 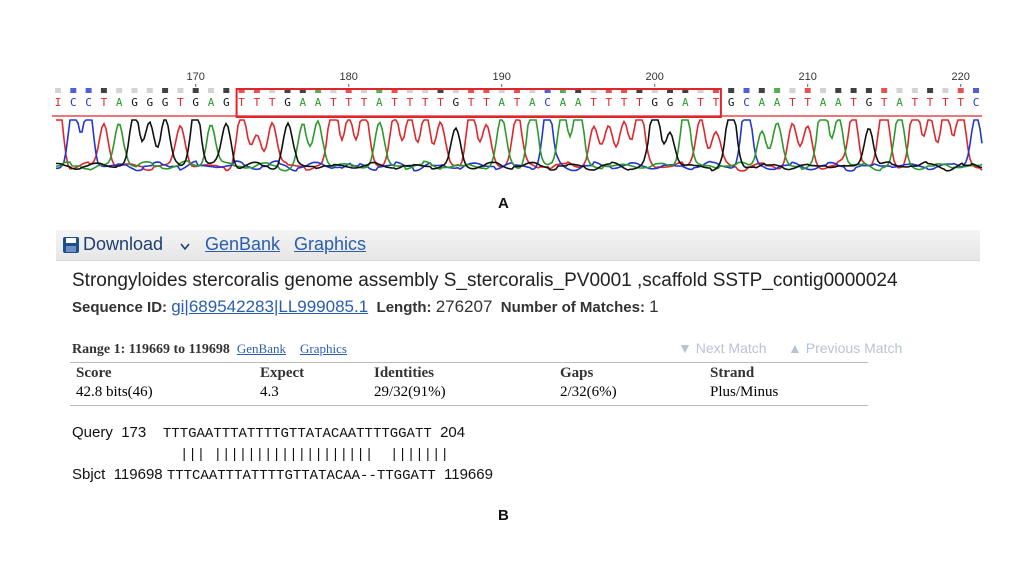 What do you see at coordinates (71, 245) in the screenshot?
I see `save-icon` at bounding box center [71, 245].